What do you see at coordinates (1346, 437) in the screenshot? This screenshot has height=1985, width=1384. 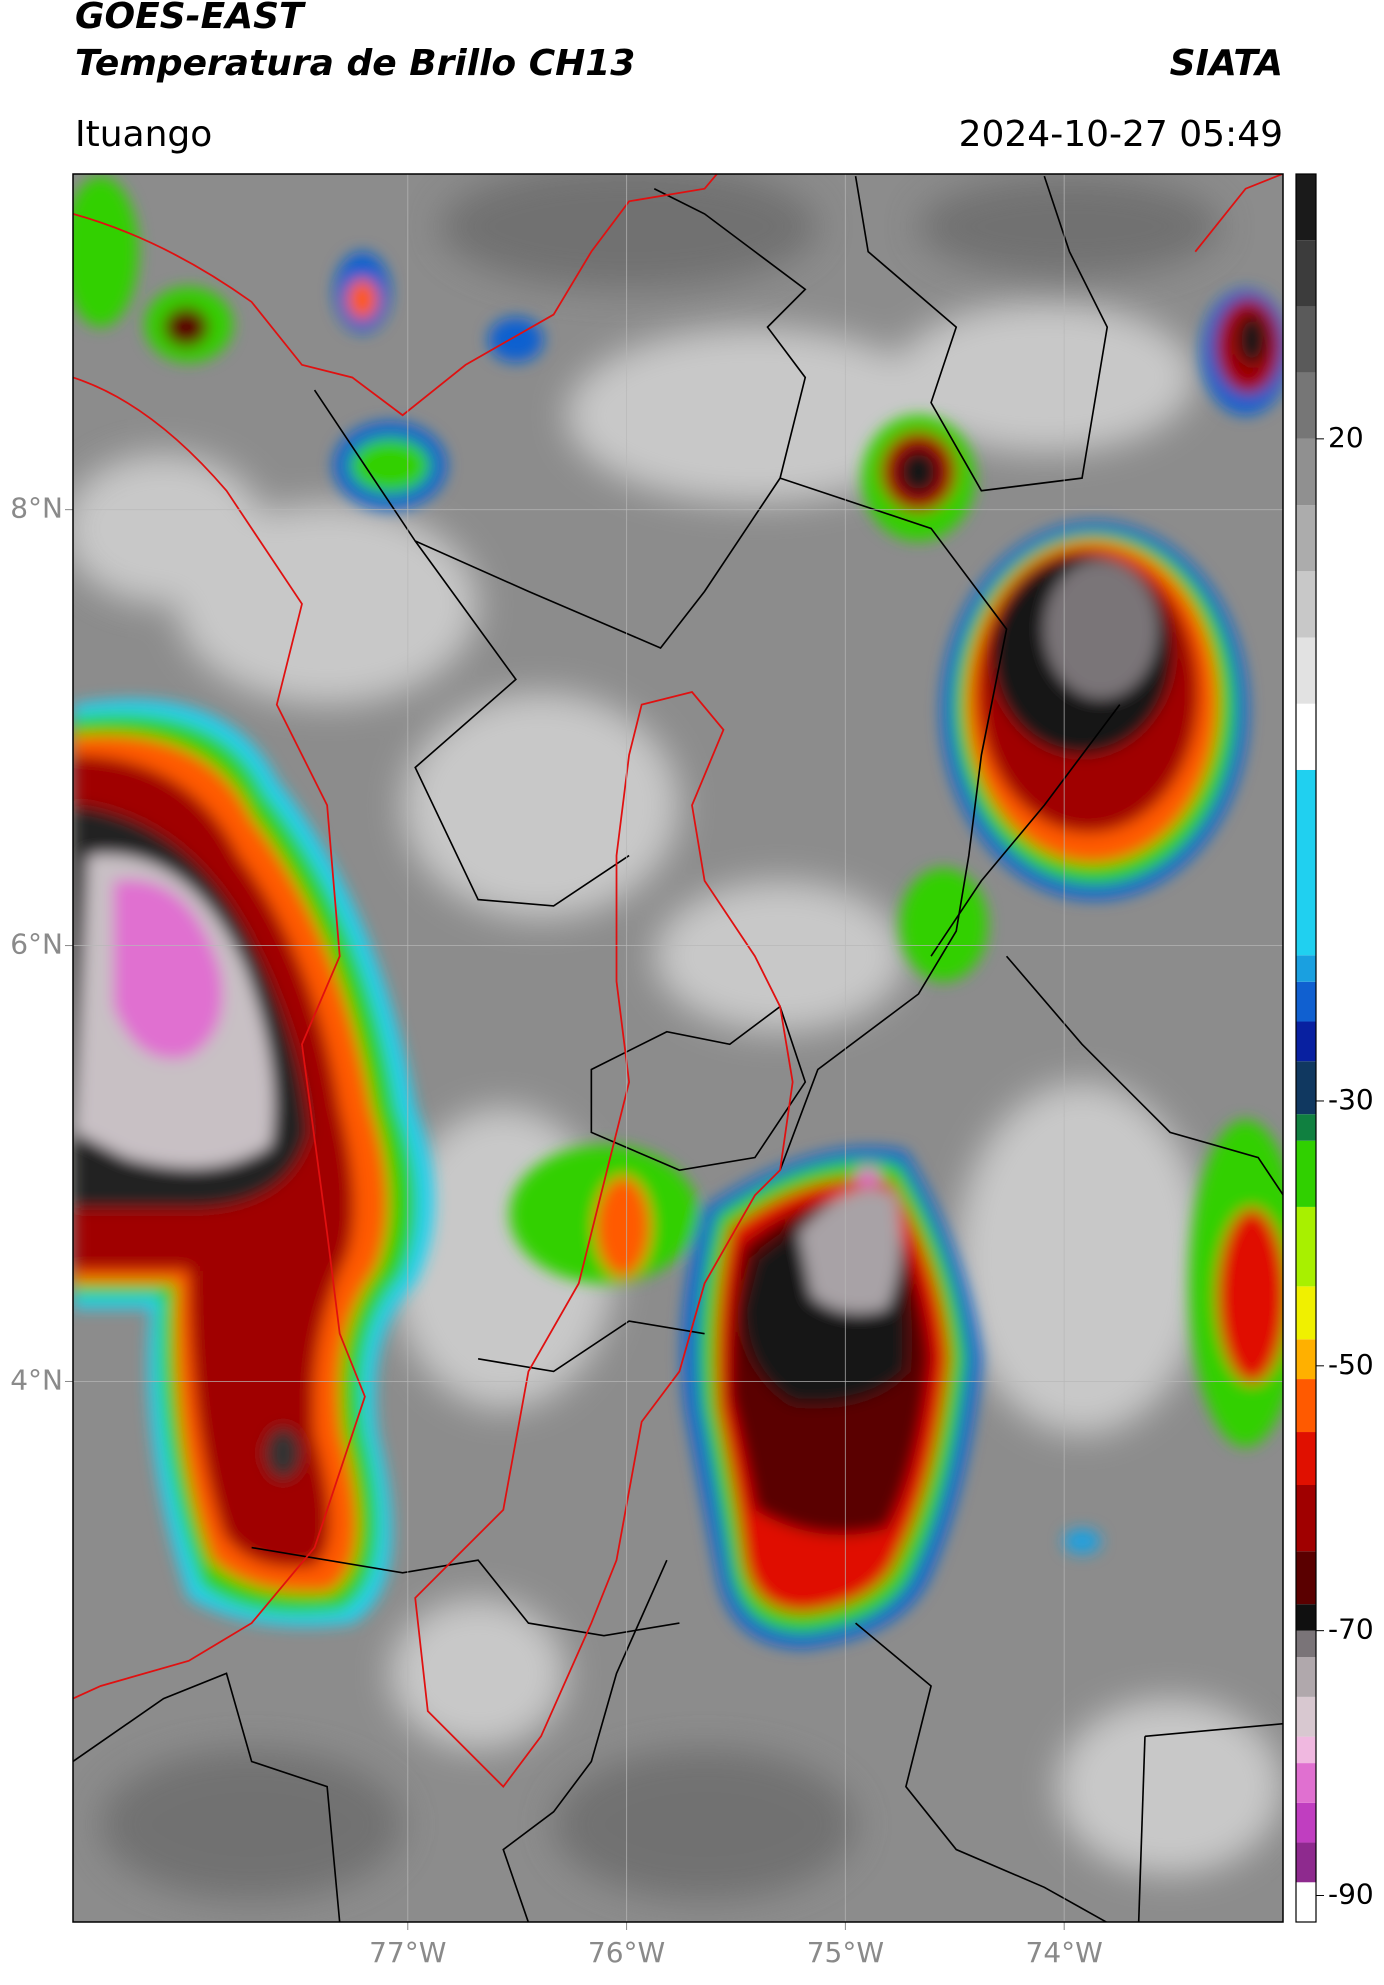 I see `colorbar-label: 20` at bounding box center [1346, 437].